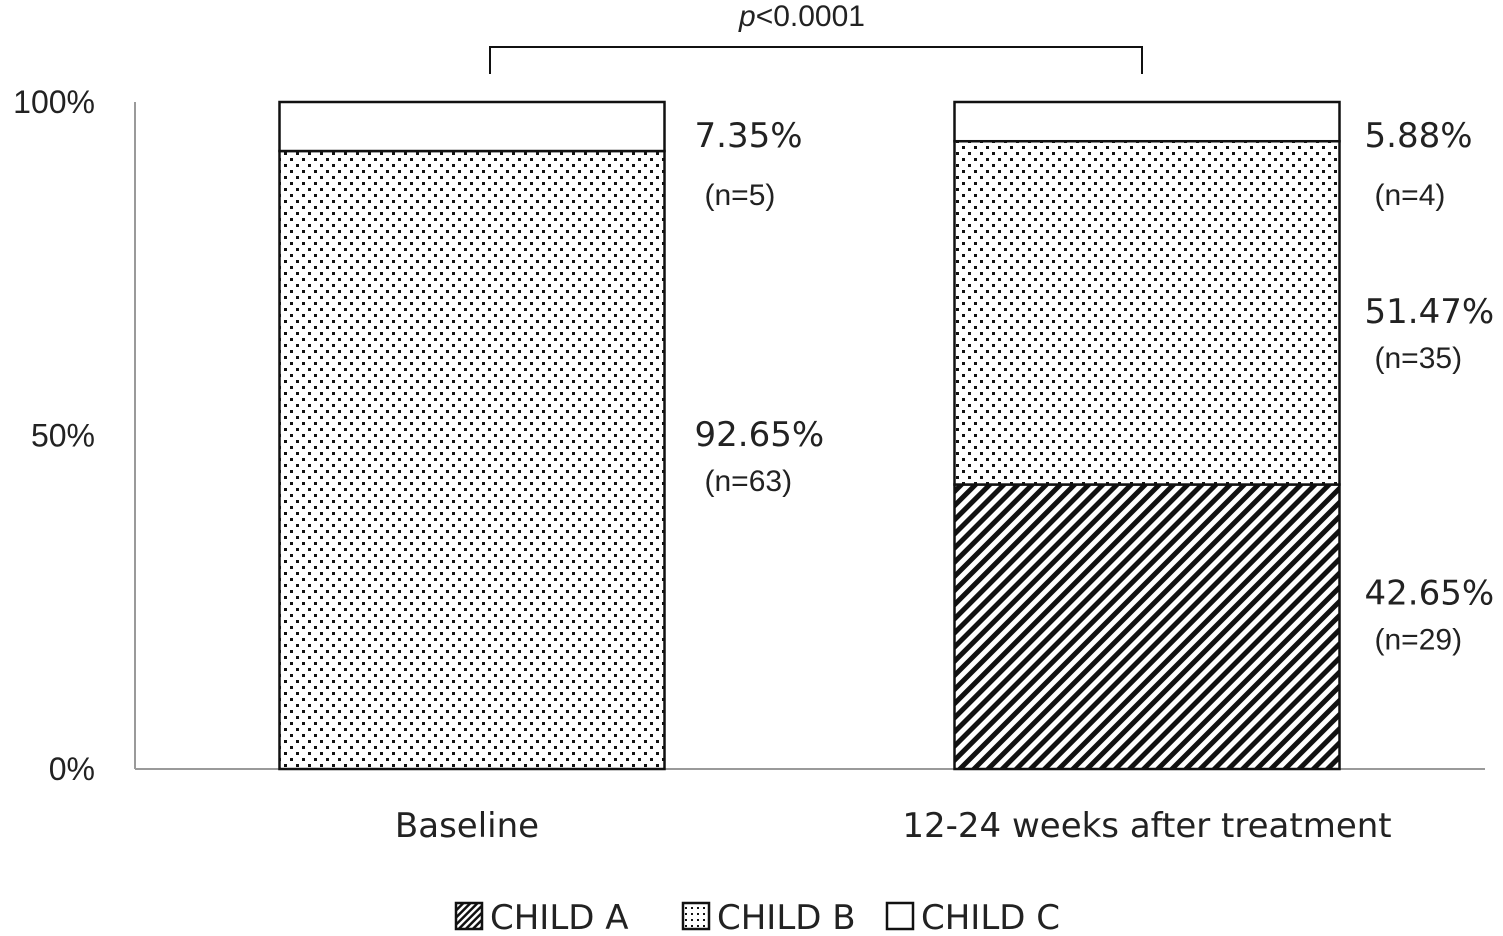 The height and width of the screenshot is (936, 1503). What do you see at coordinates (63, 436) in the screenshot?
I see `y-tick-label: 50%` at bounding box center [63, 436].